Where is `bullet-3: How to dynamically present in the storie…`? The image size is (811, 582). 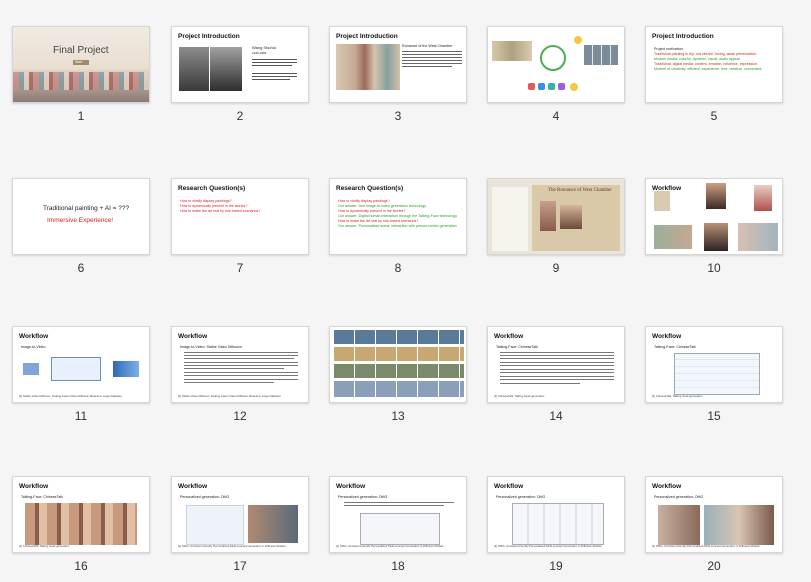 bullet-3: How to dynamically present in the storie… is located at coordinates (372, 211).